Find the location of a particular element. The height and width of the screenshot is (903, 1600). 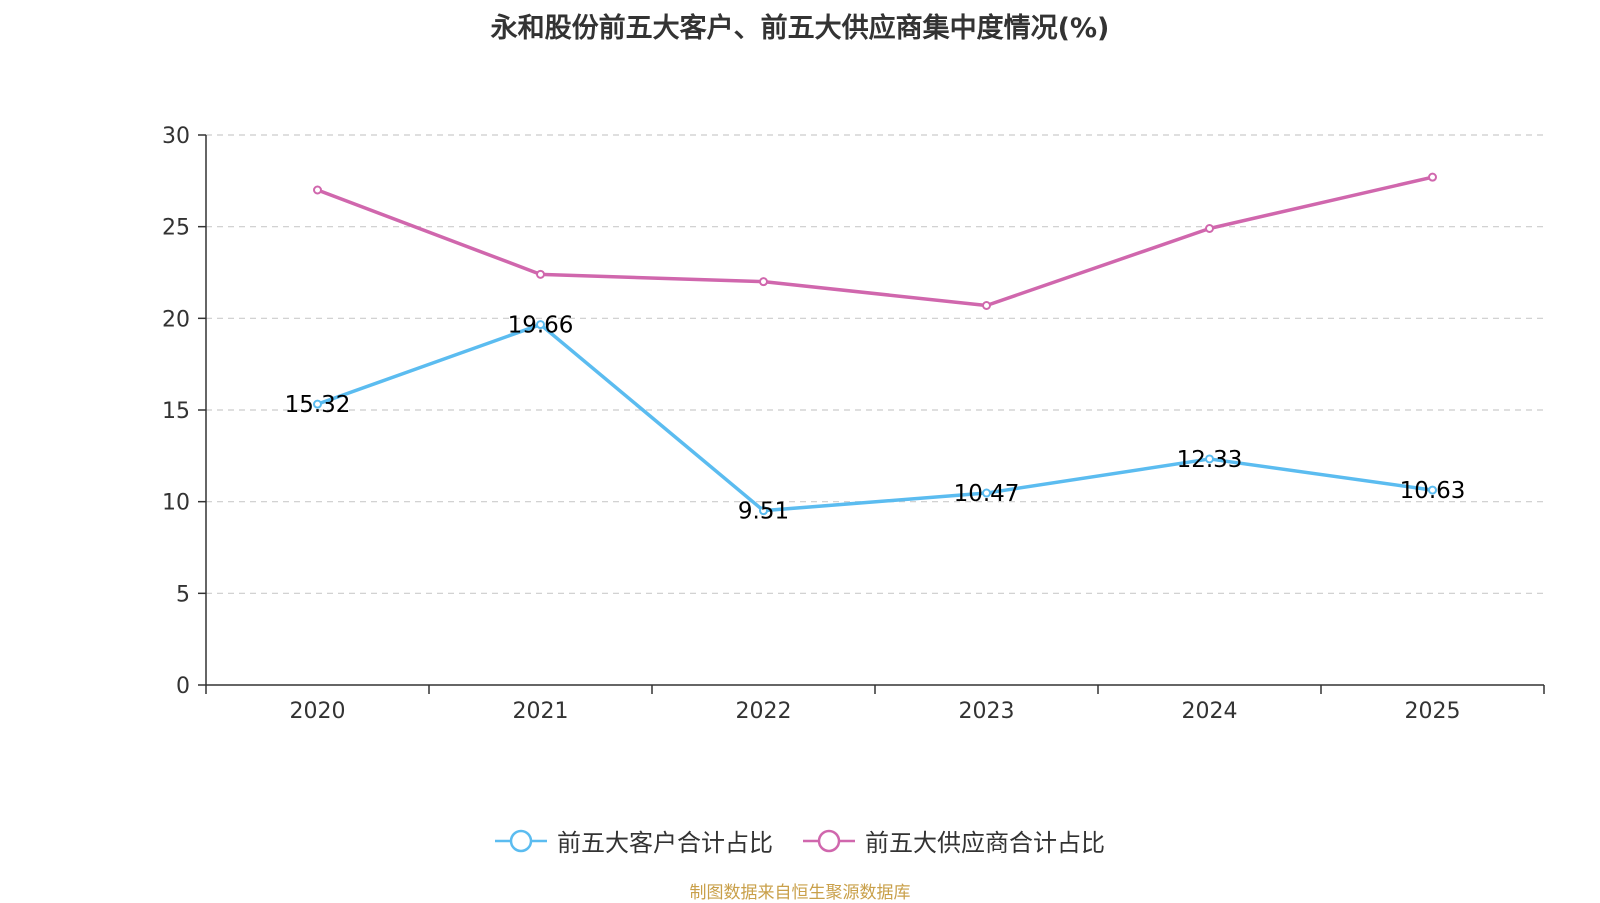

data-label: 12.33 is located at coordinates (1210, 460).